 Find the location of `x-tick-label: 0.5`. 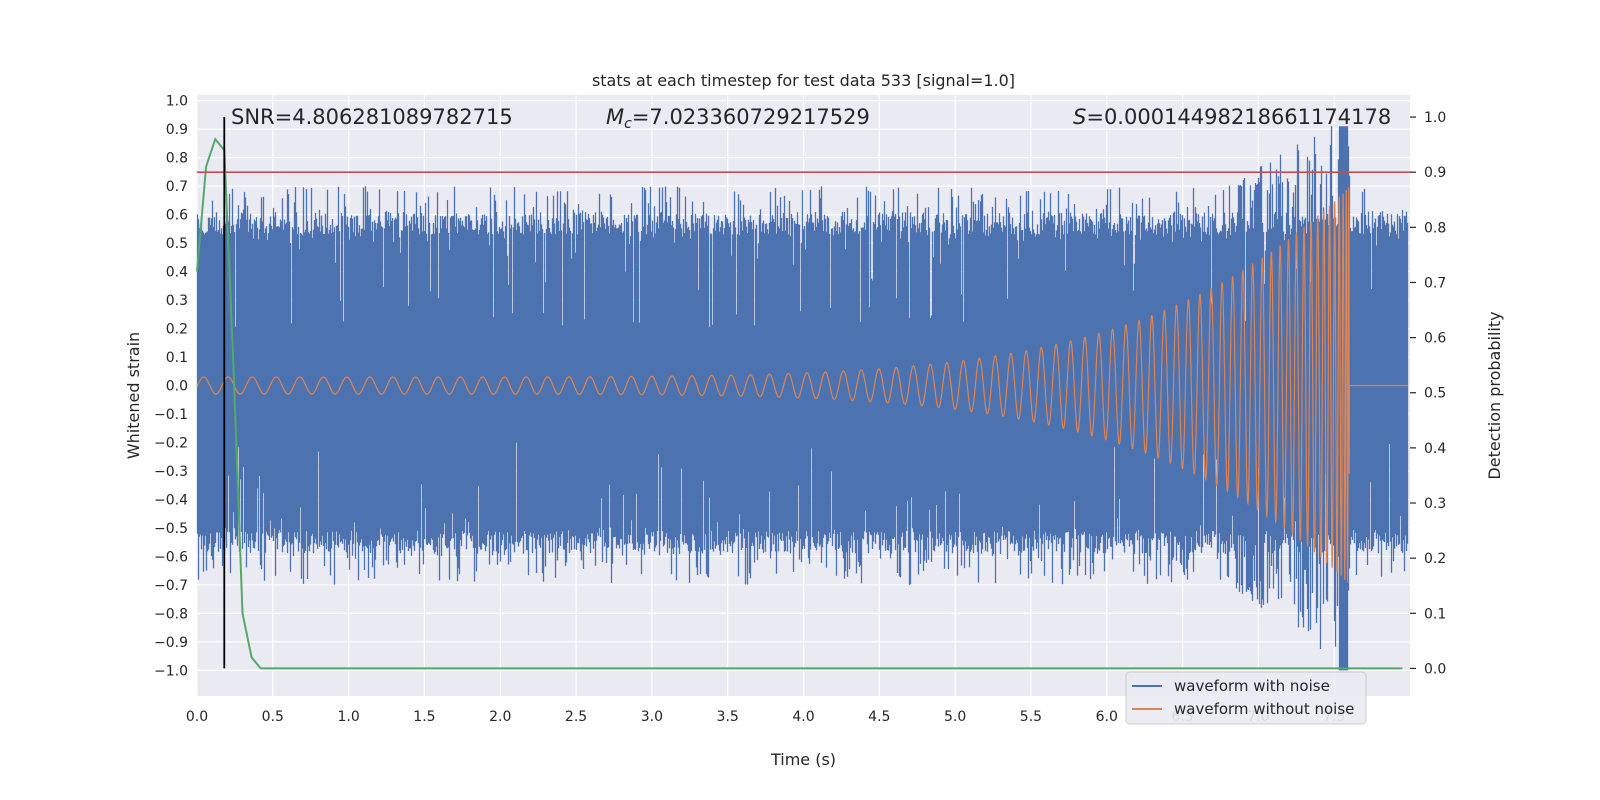

x-tick-label: 0.5 is located at coordinates (273, 717).